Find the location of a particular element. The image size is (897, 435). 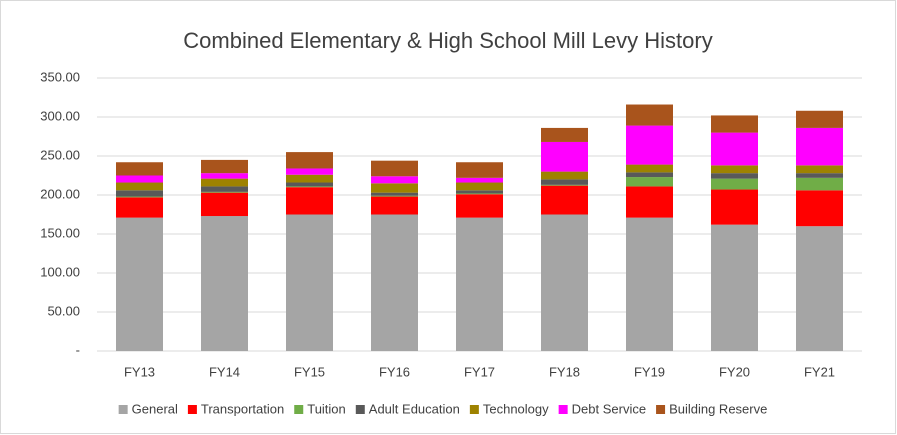

y-tick-label: - is located at coordinates (78, 349).